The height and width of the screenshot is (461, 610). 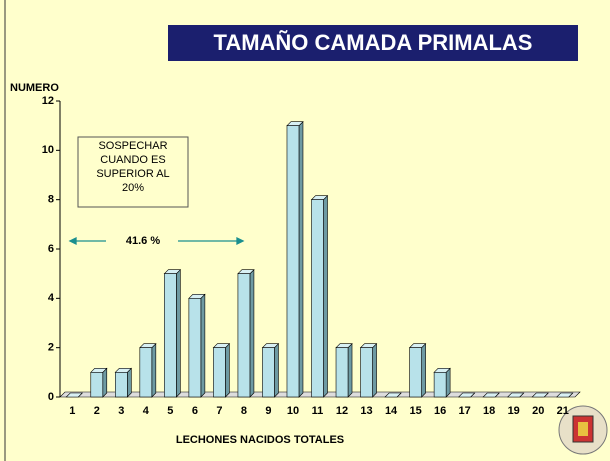 I want to click on annotation-text: SOSPECHAR, so click(x=132, y=146).